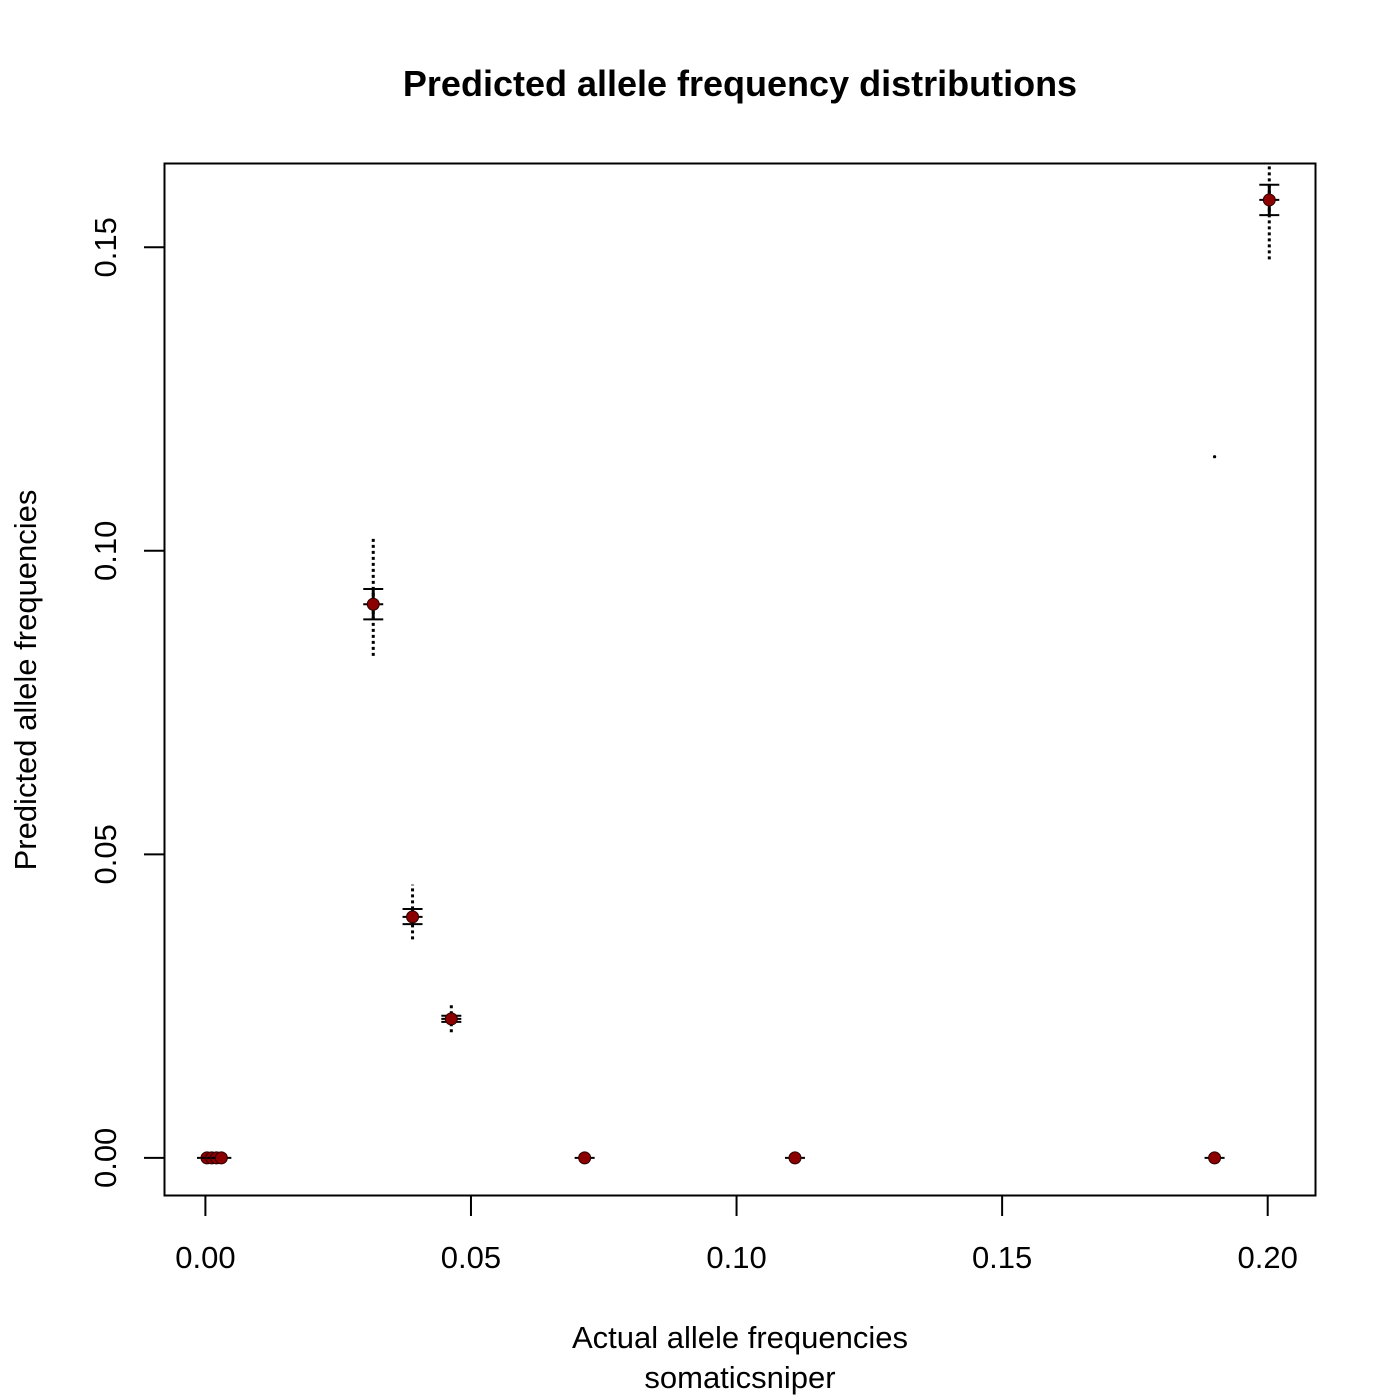 The image size is (1400, 1400). Describe the element at coordinates (105, 854) in the screenshot. I see `y-tick-label: 0.05` at that location.